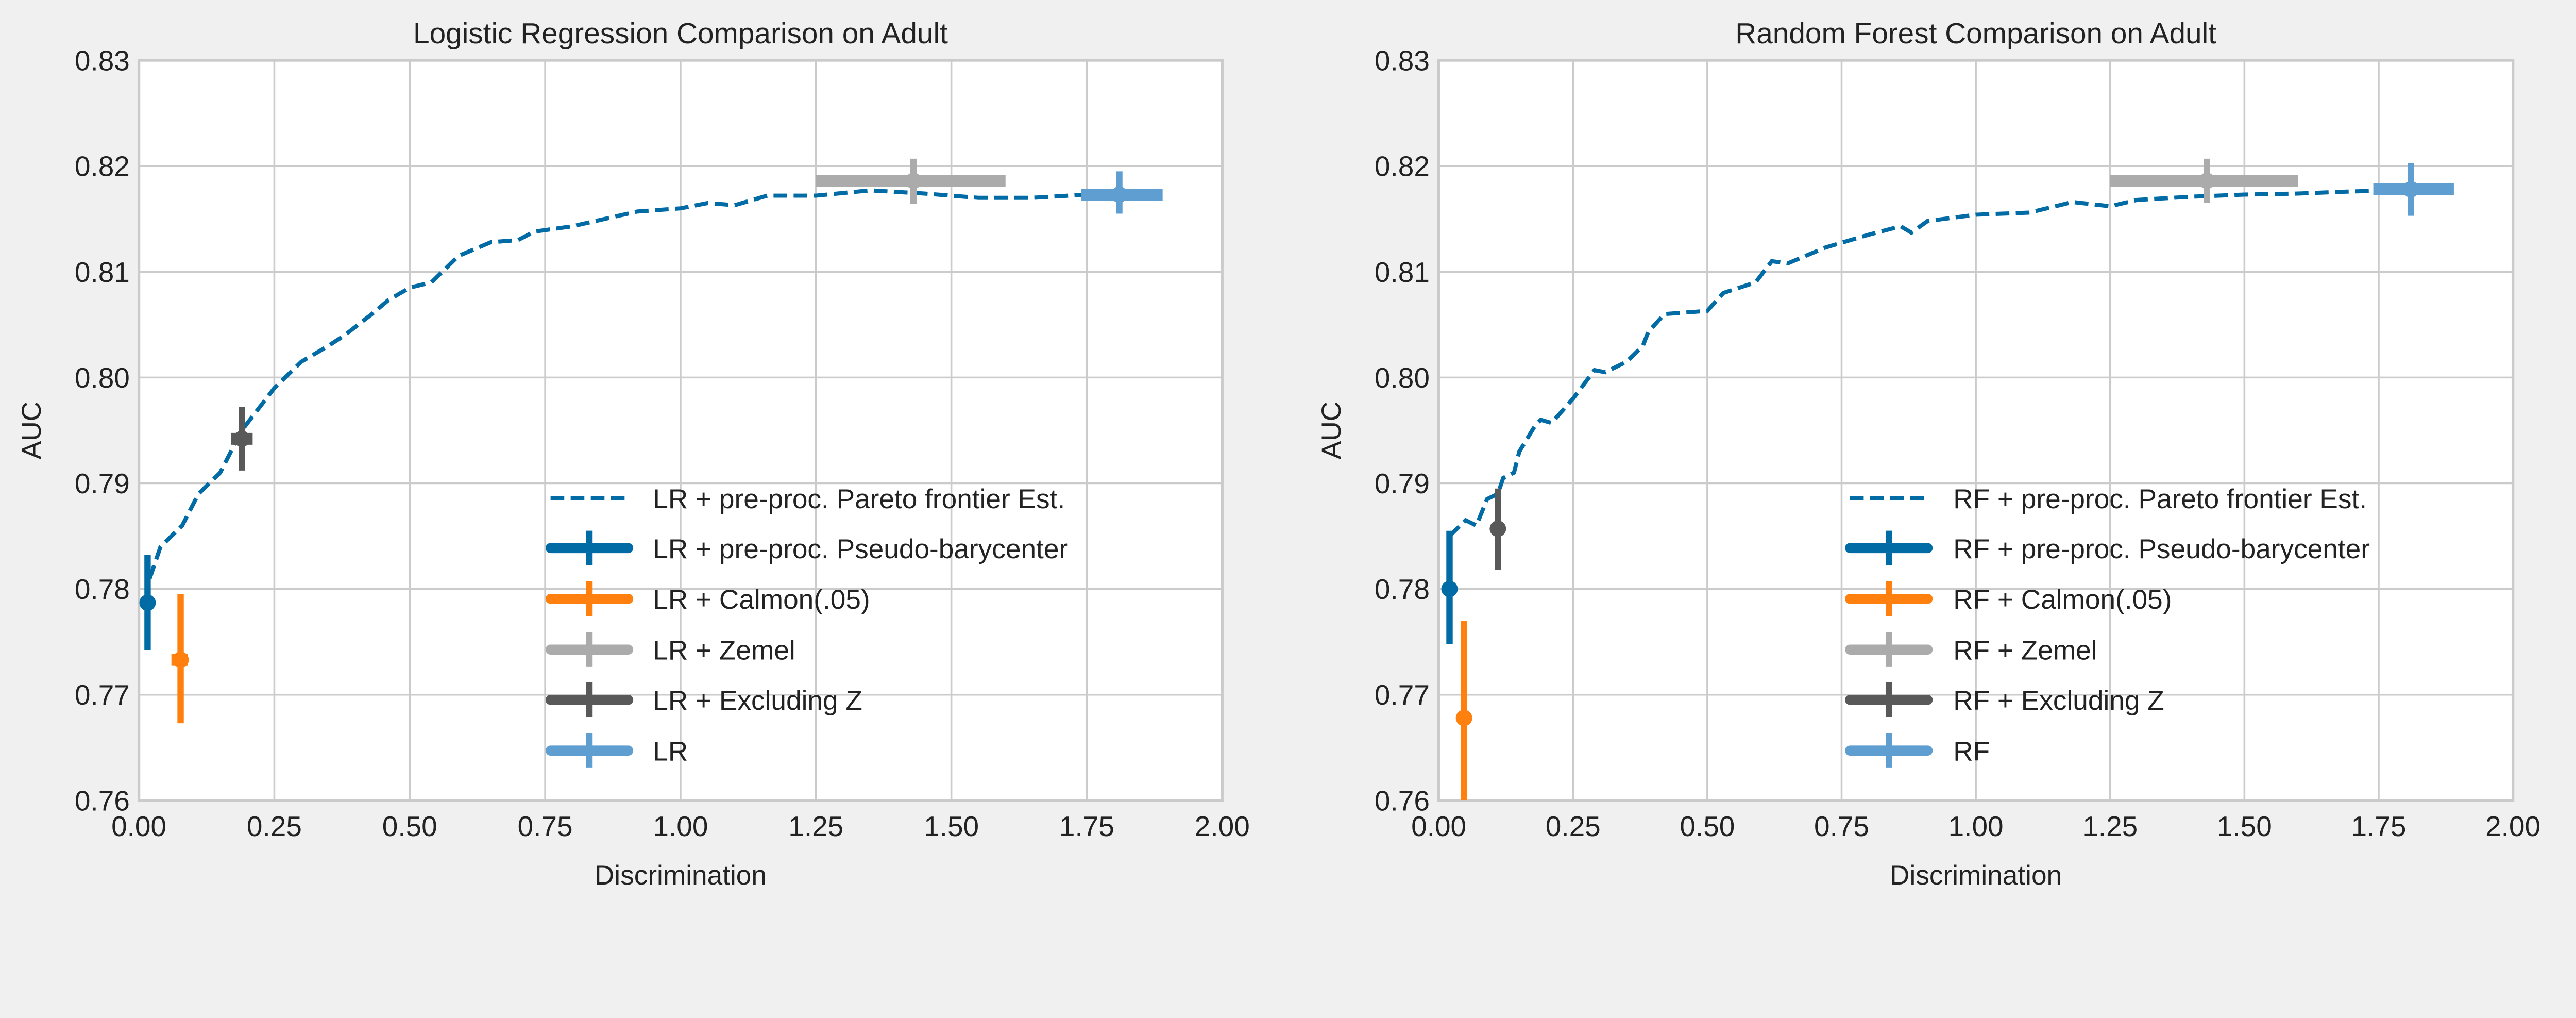  Describe the element at coordinates (2058, 701) in the screenshot. I see `legend-label: RF + Excluding Z` at that location.